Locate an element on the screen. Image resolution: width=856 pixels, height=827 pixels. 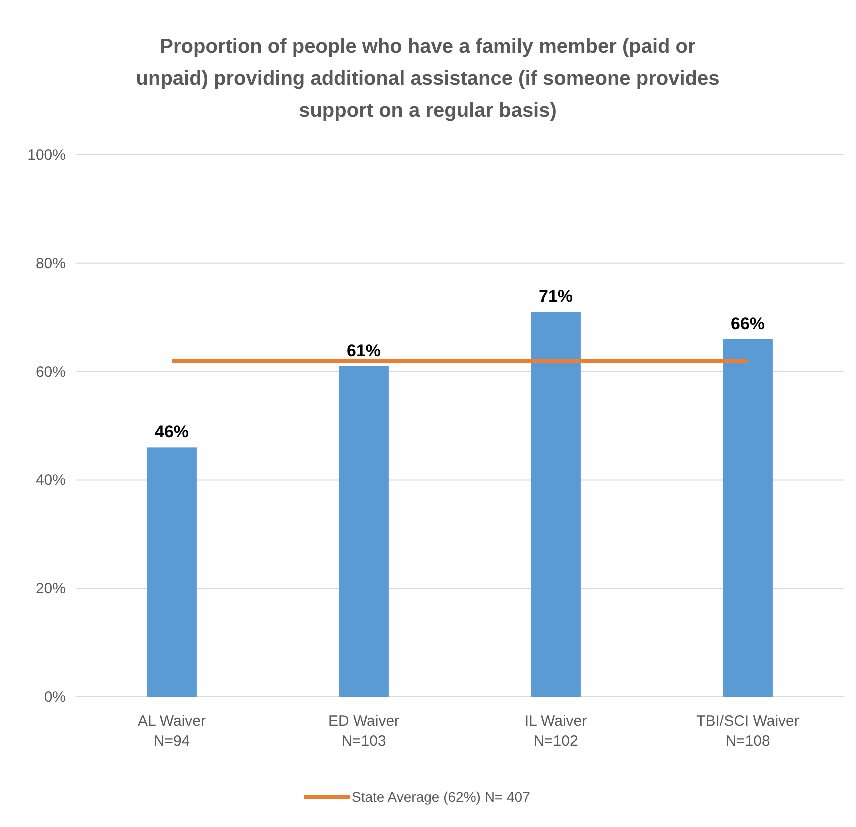
y-tick-label: 100% is located at coordinates (47, 155).